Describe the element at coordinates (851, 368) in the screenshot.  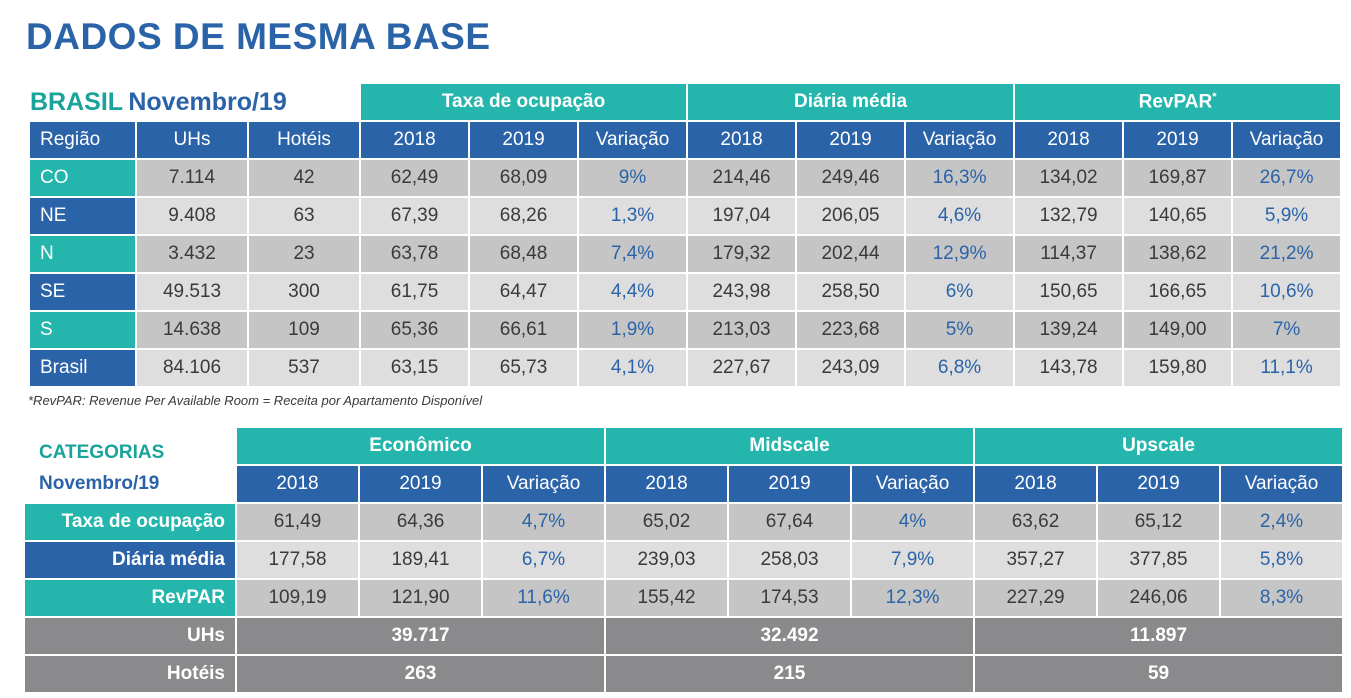
I see `table-cell: 243,09` at that location.